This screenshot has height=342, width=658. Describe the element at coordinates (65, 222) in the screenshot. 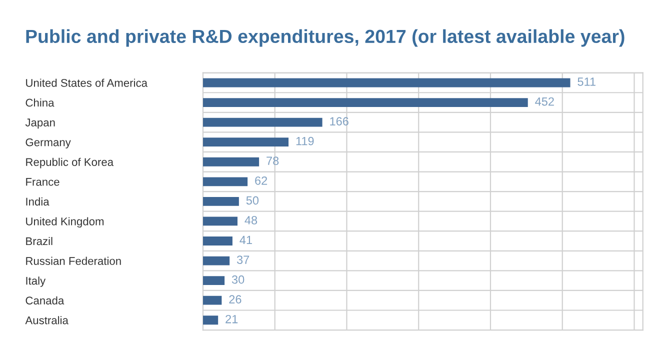

I see `y-tick-label: United Kingdom` at that location.